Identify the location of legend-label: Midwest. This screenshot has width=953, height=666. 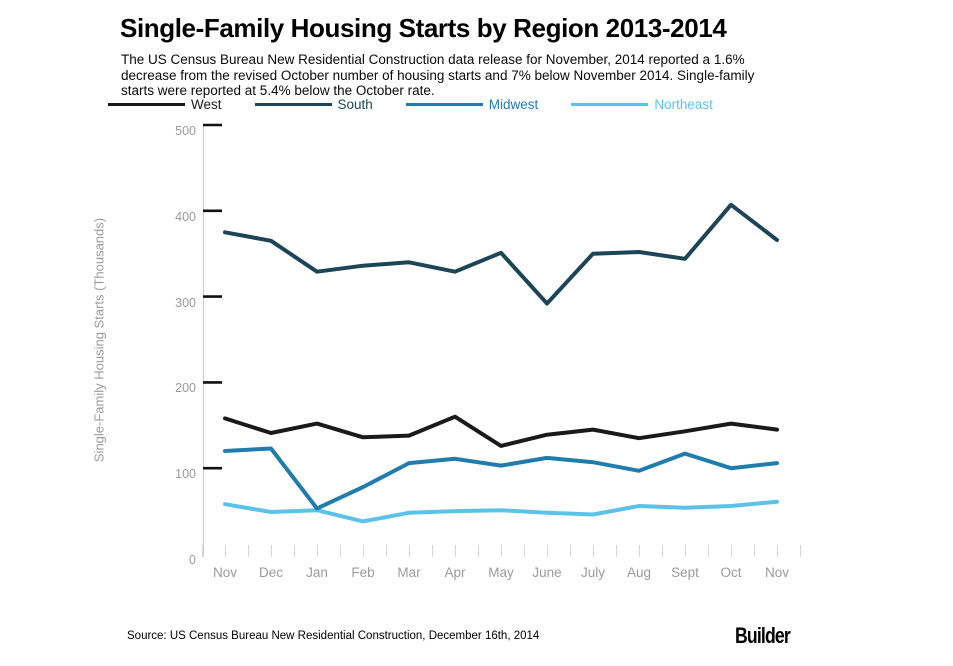
(513, 104).